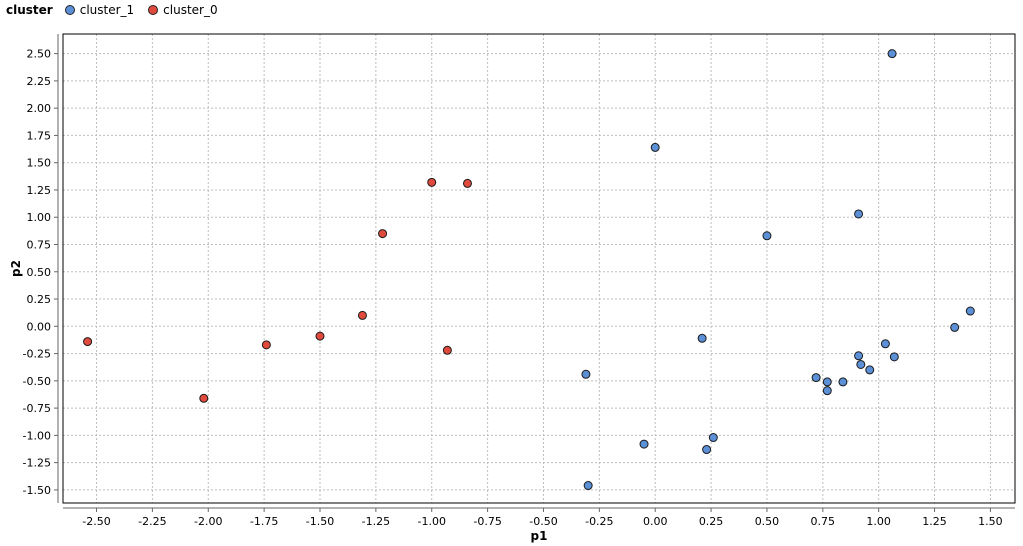  Describe the element at coordinates (39, 299) in the screenshot. I see `y-tick-label: 0.25` at that location.